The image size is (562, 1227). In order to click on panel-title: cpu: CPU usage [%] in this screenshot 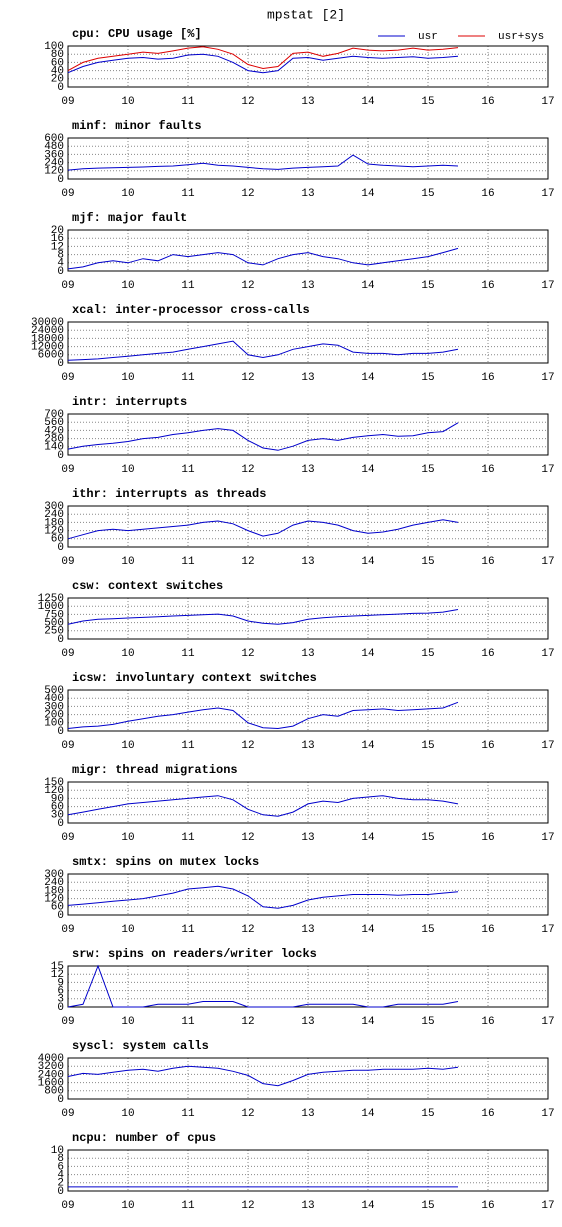, I will do `click(137, 34)`.